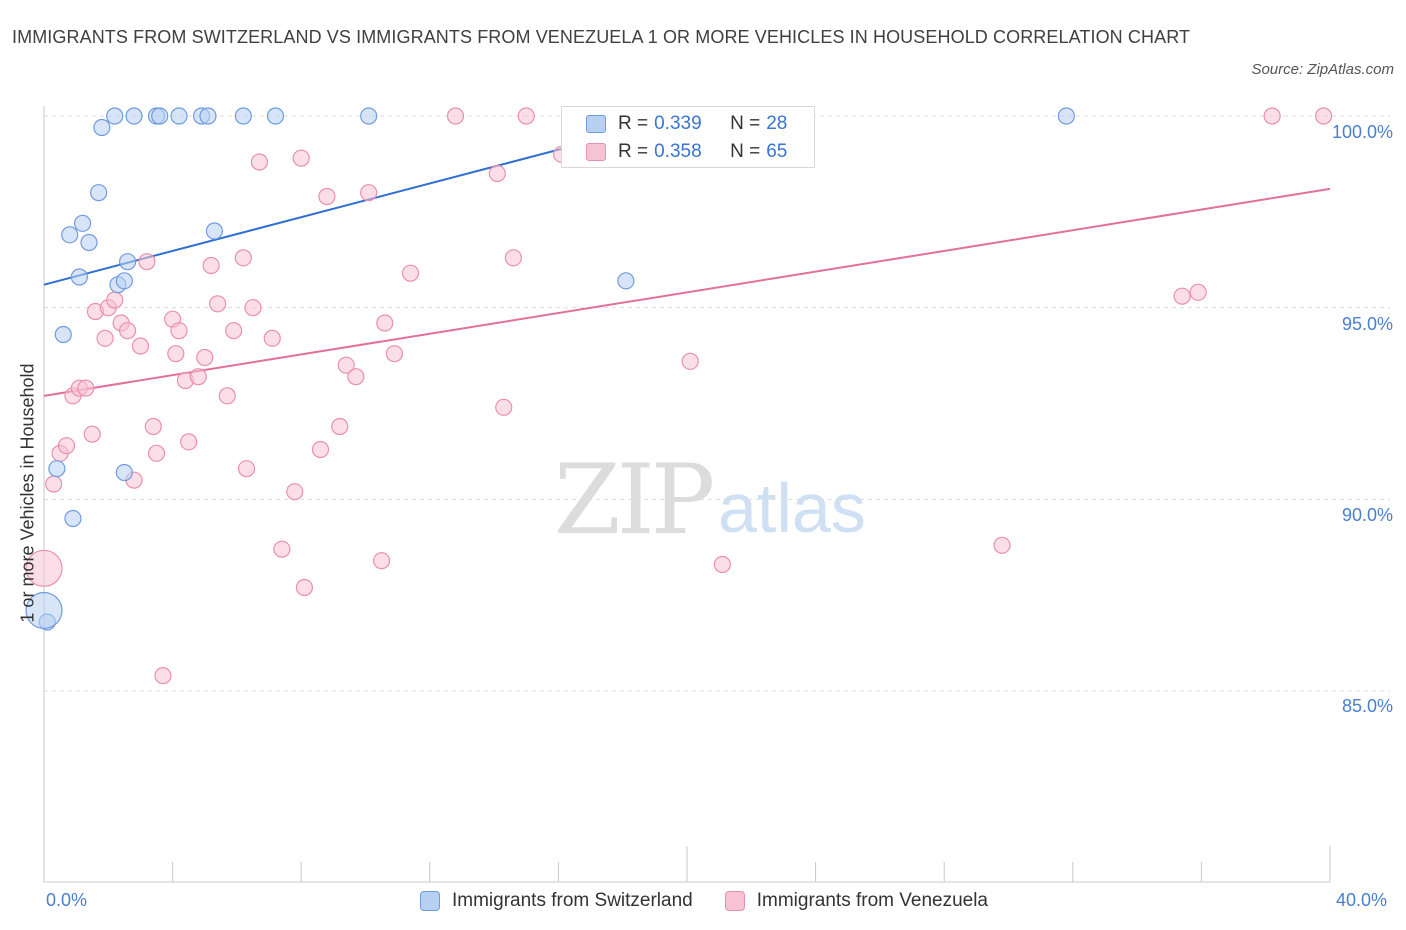  What do you see at coordinates (678, 123) in the screenshot?
I see `legend-r-value: 0.339` at bounding box center [678, 123].